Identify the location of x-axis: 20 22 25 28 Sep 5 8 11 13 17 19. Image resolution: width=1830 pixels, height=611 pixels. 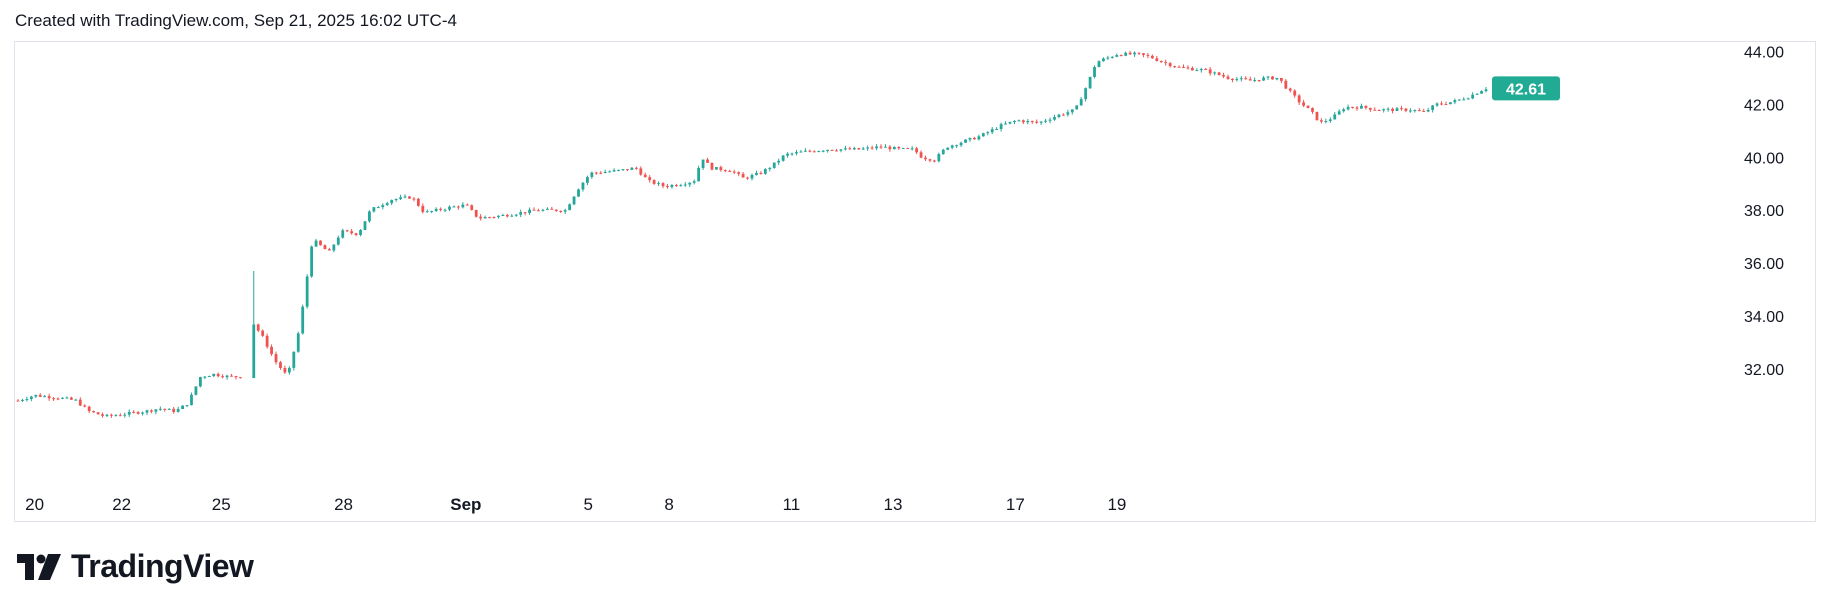
(575, 504).